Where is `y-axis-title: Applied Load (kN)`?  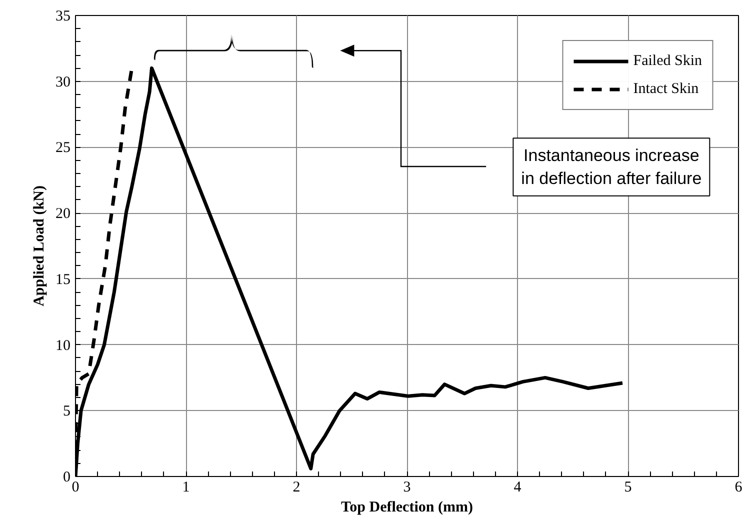 y-axis-title: Applied Load (kN) is located at coordinates (40, 246).